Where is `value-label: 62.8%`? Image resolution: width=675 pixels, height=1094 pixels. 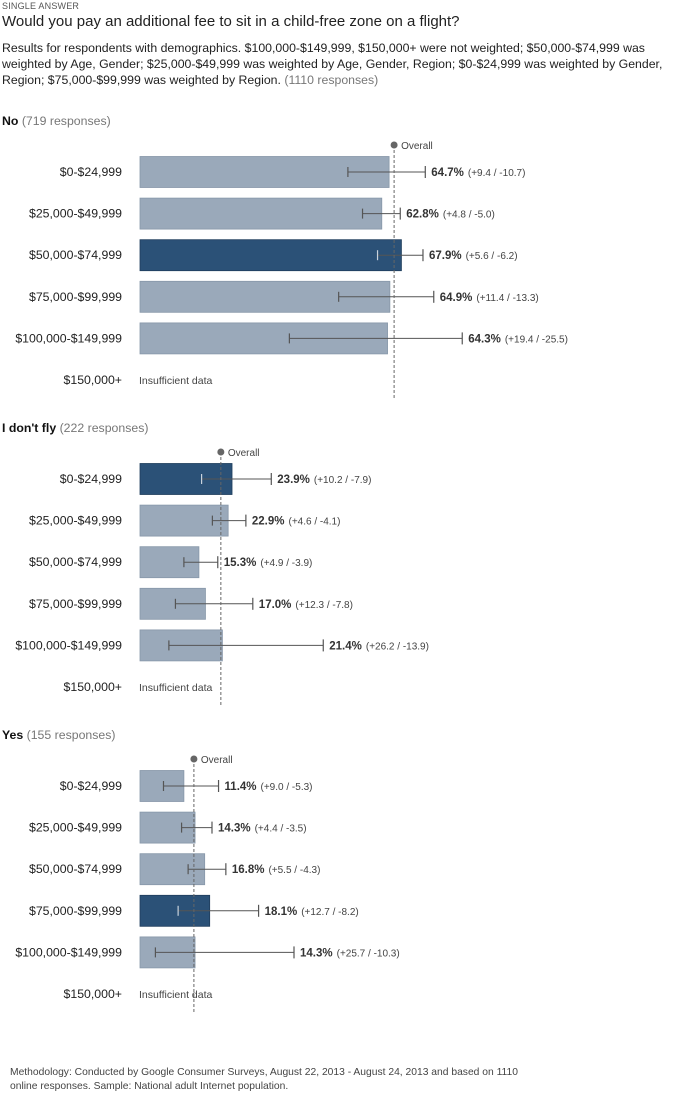
value-label: 62.8% is located at coordinates (422, 215).